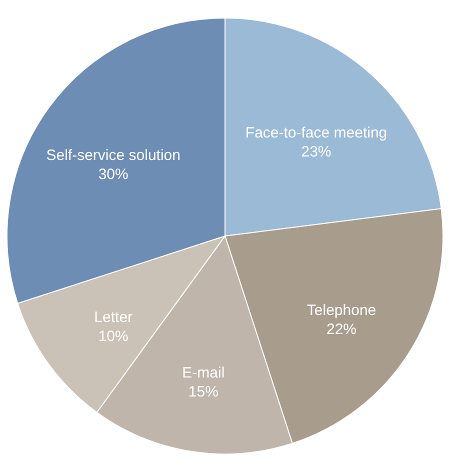  What do you see at coordinates (113, 317) in the screenshot?
I see `slice-label: Letter` at bounding box center [113, 317].